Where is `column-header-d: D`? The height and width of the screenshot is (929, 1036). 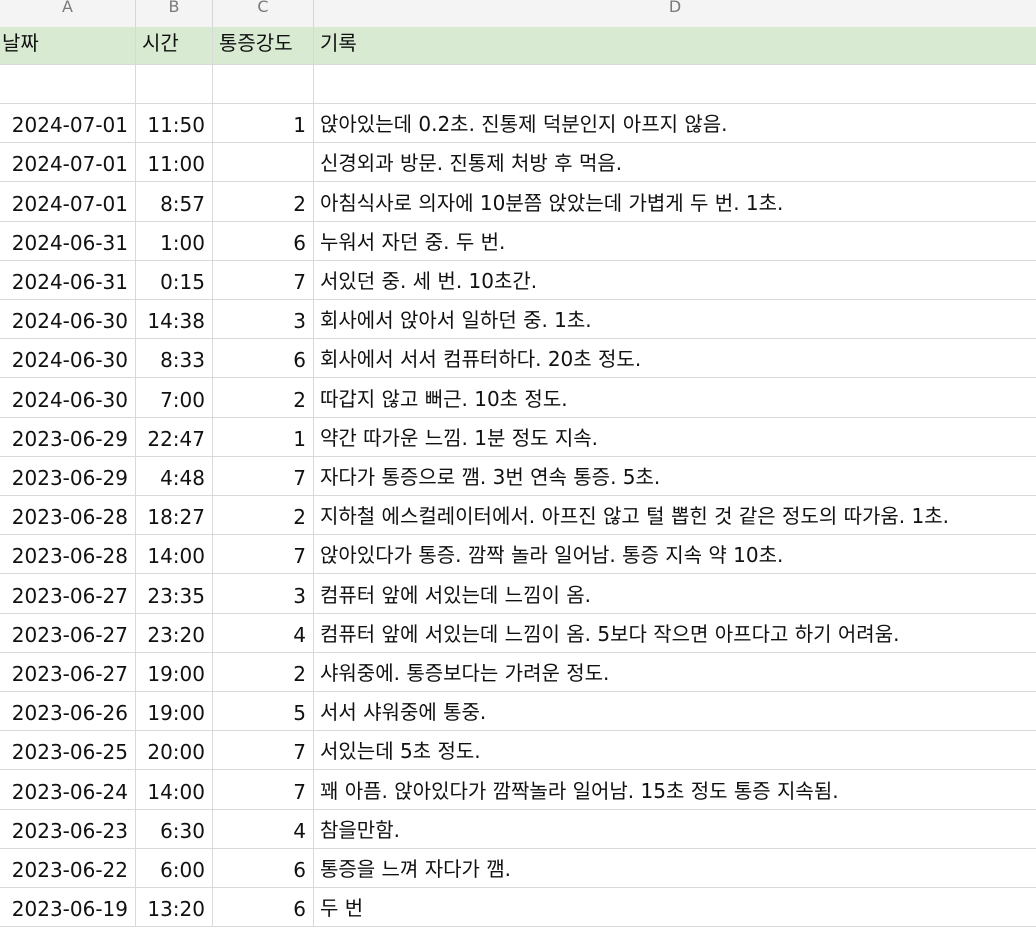 column-header-d: D is located at coordinates (675, 8).